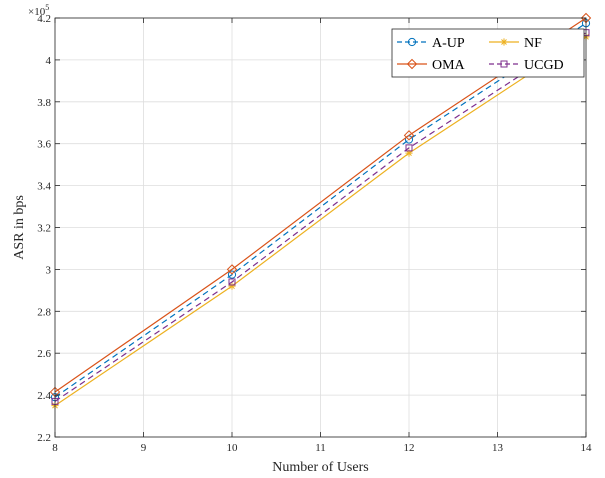 Image resolution: width=605 pixels, height=478 pixels. Describe the element at coordinates (44, 103) in the screenshot. I see `y-tick-label: 3.8` at that location.